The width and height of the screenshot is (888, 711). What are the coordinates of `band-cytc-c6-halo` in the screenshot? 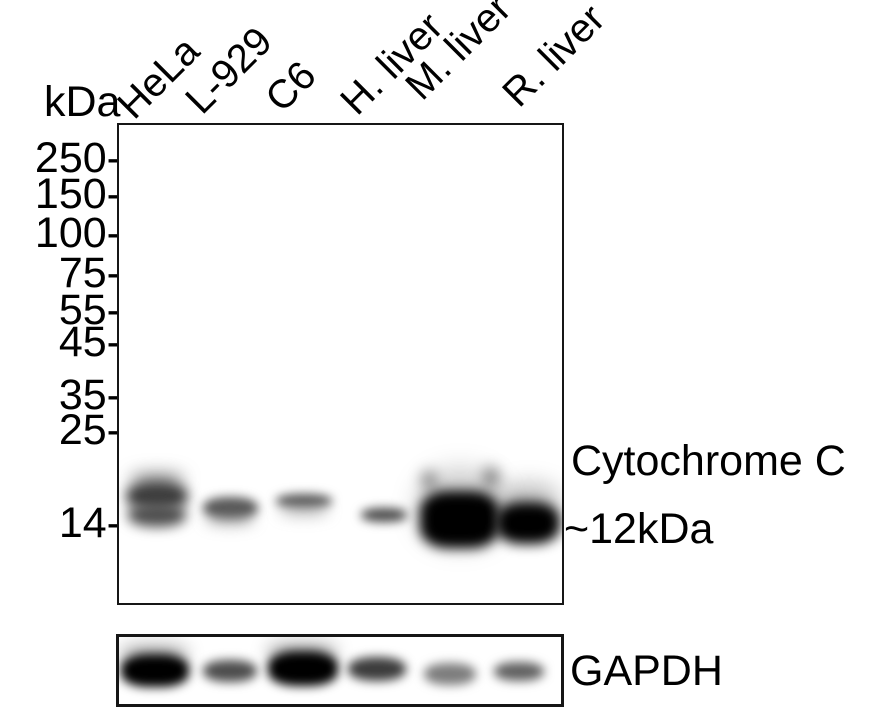 It's located at (304, 511).